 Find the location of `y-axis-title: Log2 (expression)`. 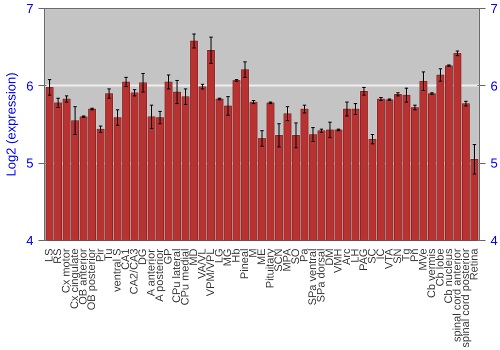

y-axis-title: Log2 (expression) is located at coordinates (10, 124).